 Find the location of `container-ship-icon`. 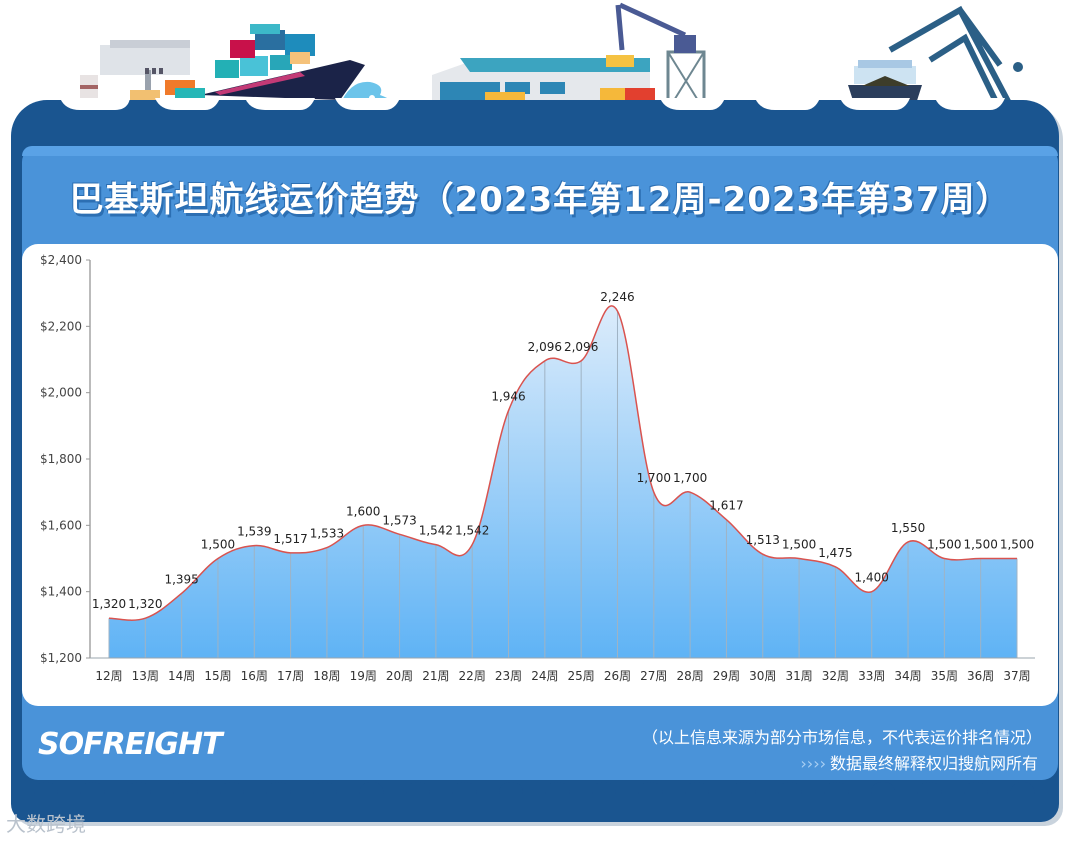

container-ship-icon is located at coordinates (247, 64).